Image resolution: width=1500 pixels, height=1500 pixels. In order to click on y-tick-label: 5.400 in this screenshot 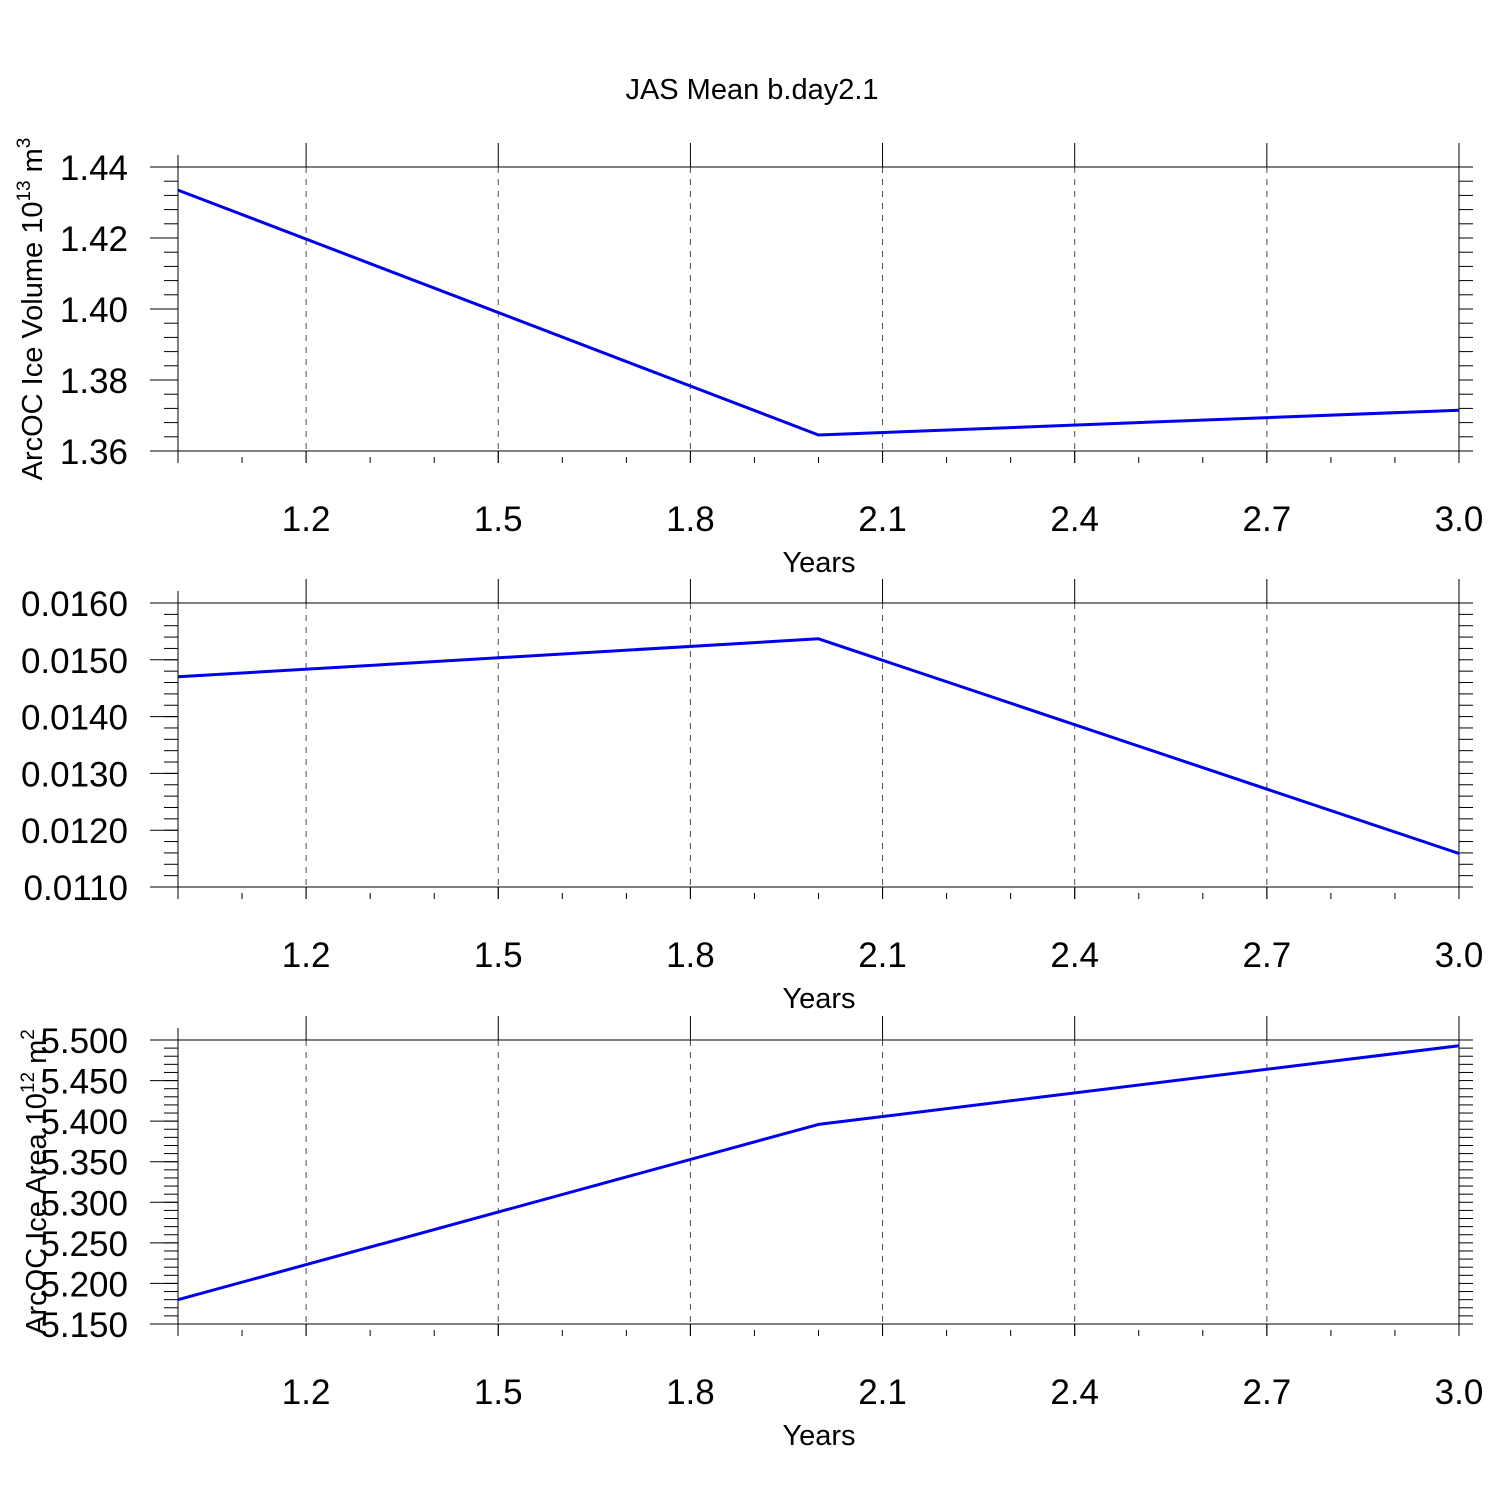, I will do `click(84, 1122)`.